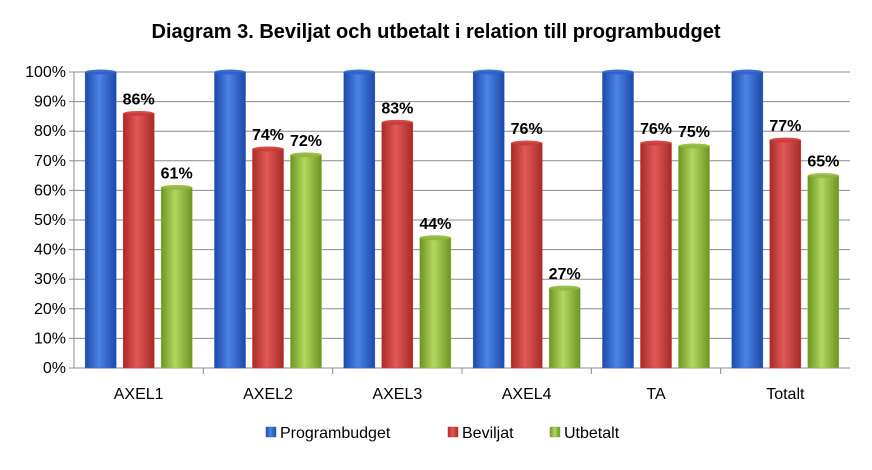  I want to click on y-tick-label: 100%, so click(45, 72).